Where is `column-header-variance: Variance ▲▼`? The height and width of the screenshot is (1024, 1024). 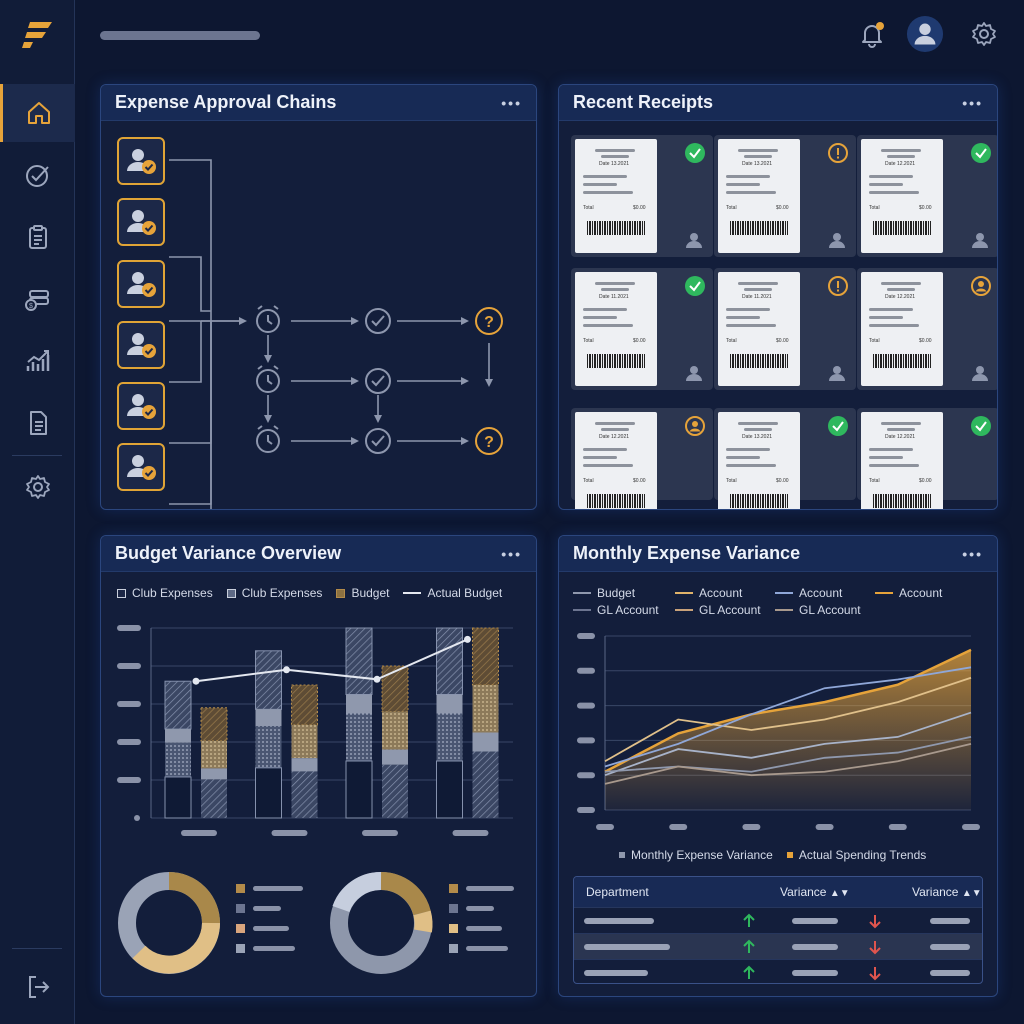
column-header-variance: Variance ▲▼ is located at coordinates (815, 892).